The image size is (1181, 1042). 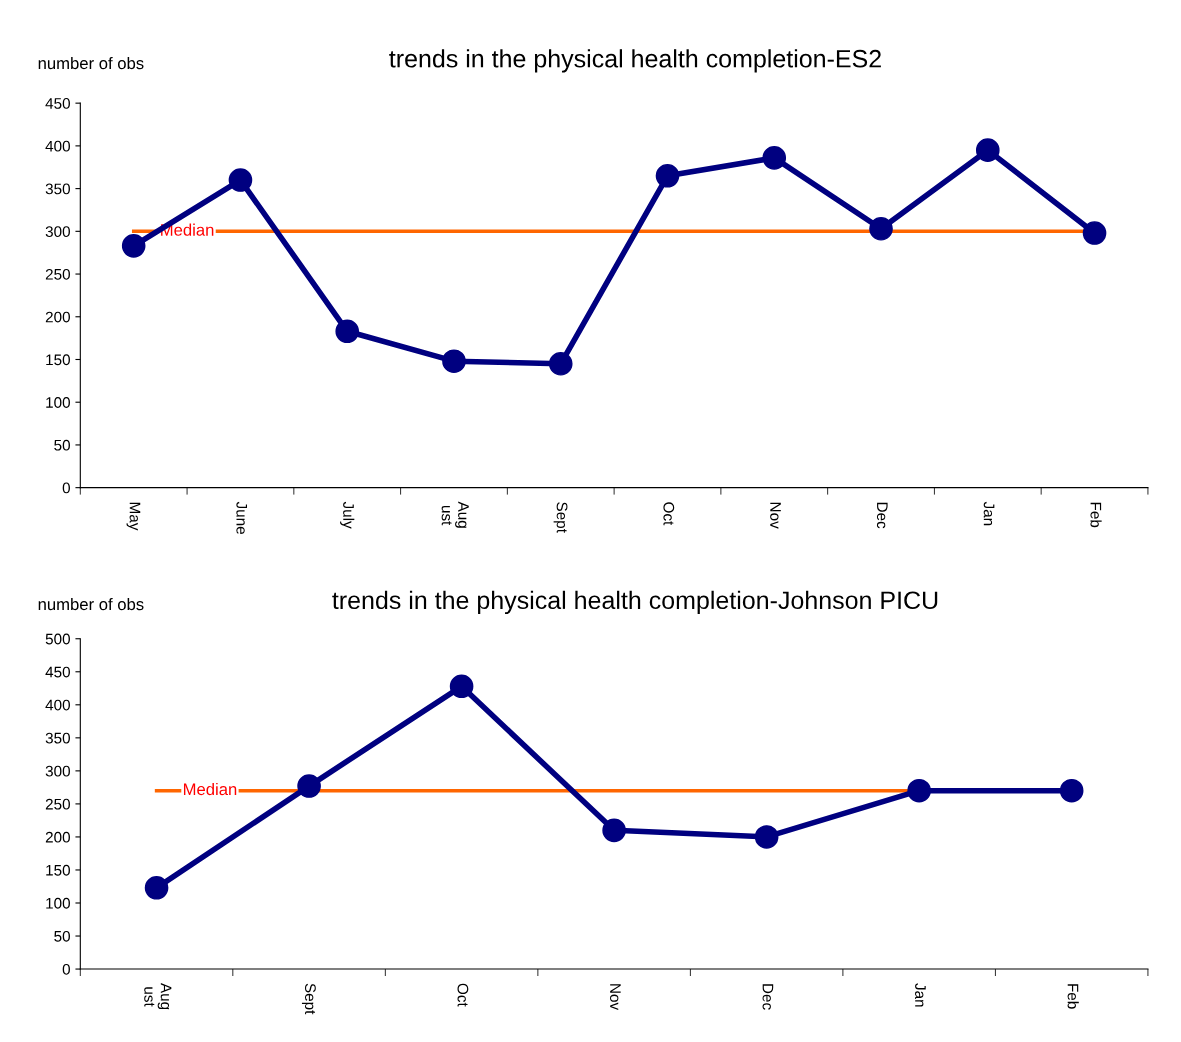 What do you see at coordinates (635, 602) in the screenshot?
I see `chart-title: trends in the physical health completion-Johnson PICU` at bounding box center [635, 602].